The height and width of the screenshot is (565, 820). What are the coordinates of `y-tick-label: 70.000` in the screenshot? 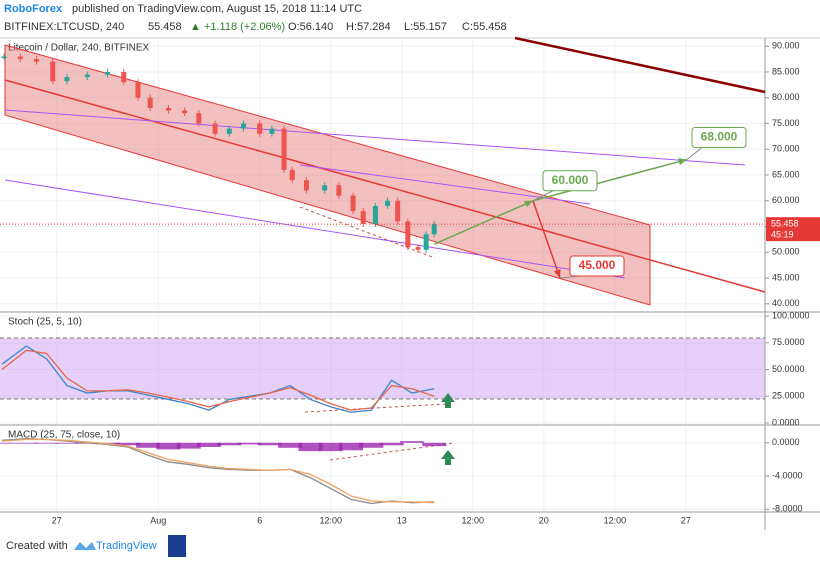 It's located at (786, 149).